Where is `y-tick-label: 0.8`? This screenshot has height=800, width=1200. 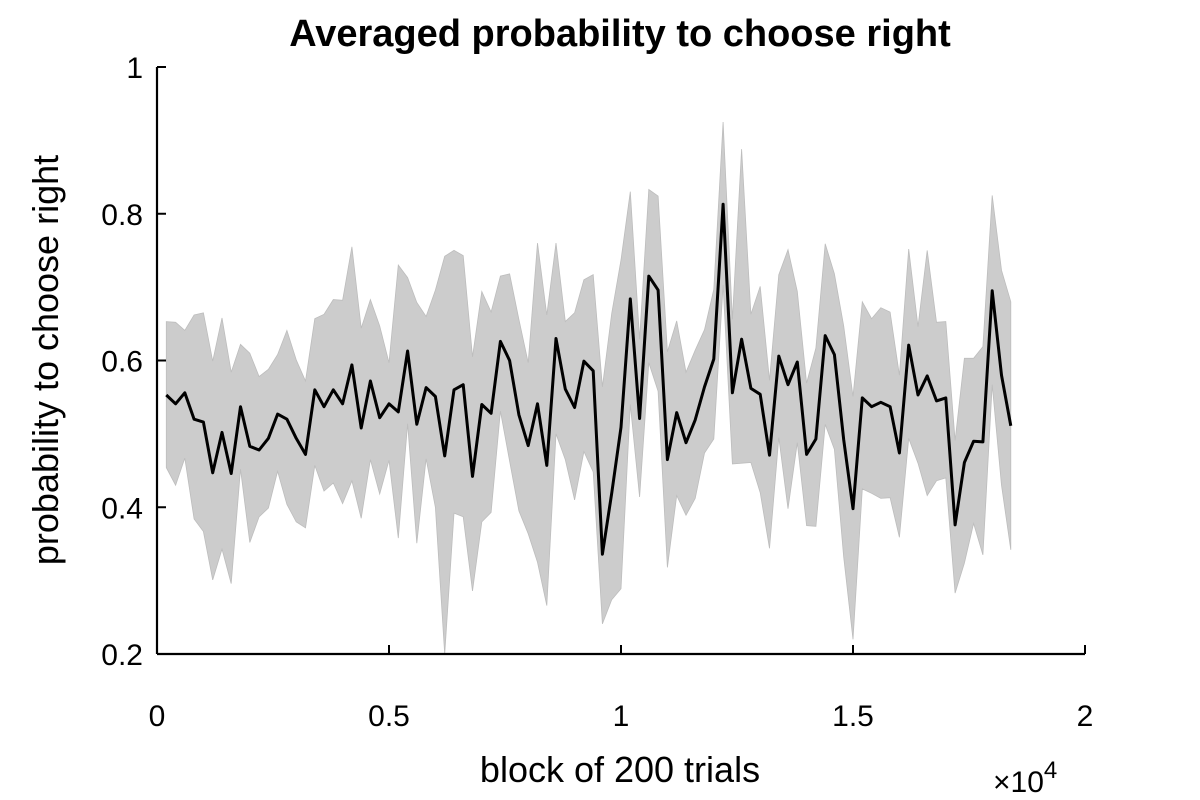 y-tick-label: 0.8 is located at coordinates (122, 215).